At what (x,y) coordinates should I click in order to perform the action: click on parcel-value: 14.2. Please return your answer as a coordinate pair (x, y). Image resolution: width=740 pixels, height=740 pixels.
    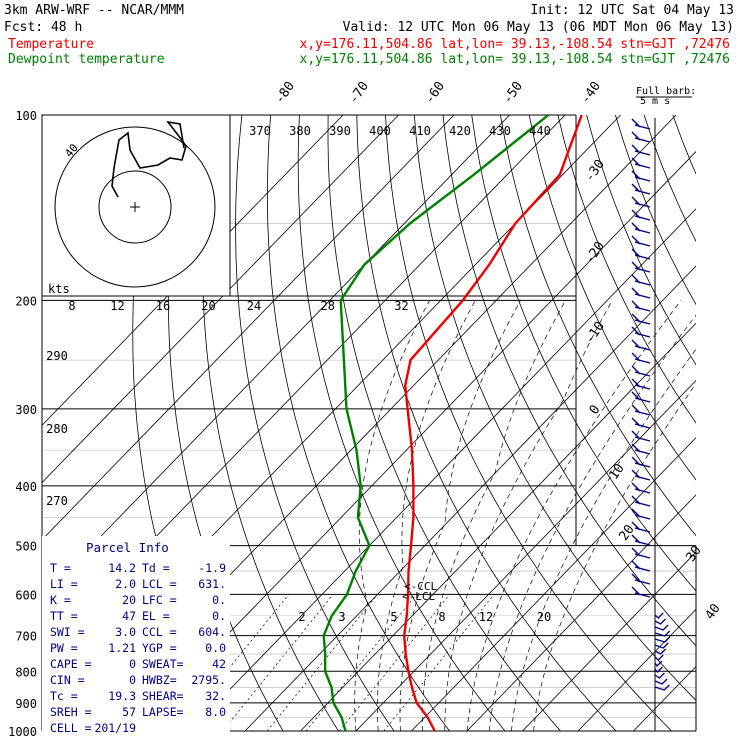
    Looking at the image, I should click on (122, 568).